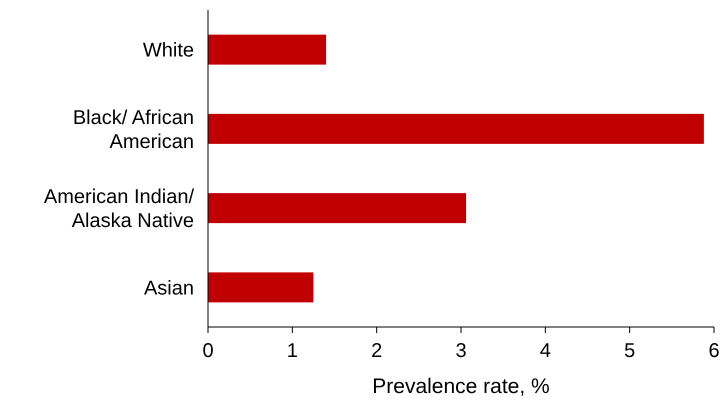  I want to click on x-tick-label: 4, so click(545, 351).